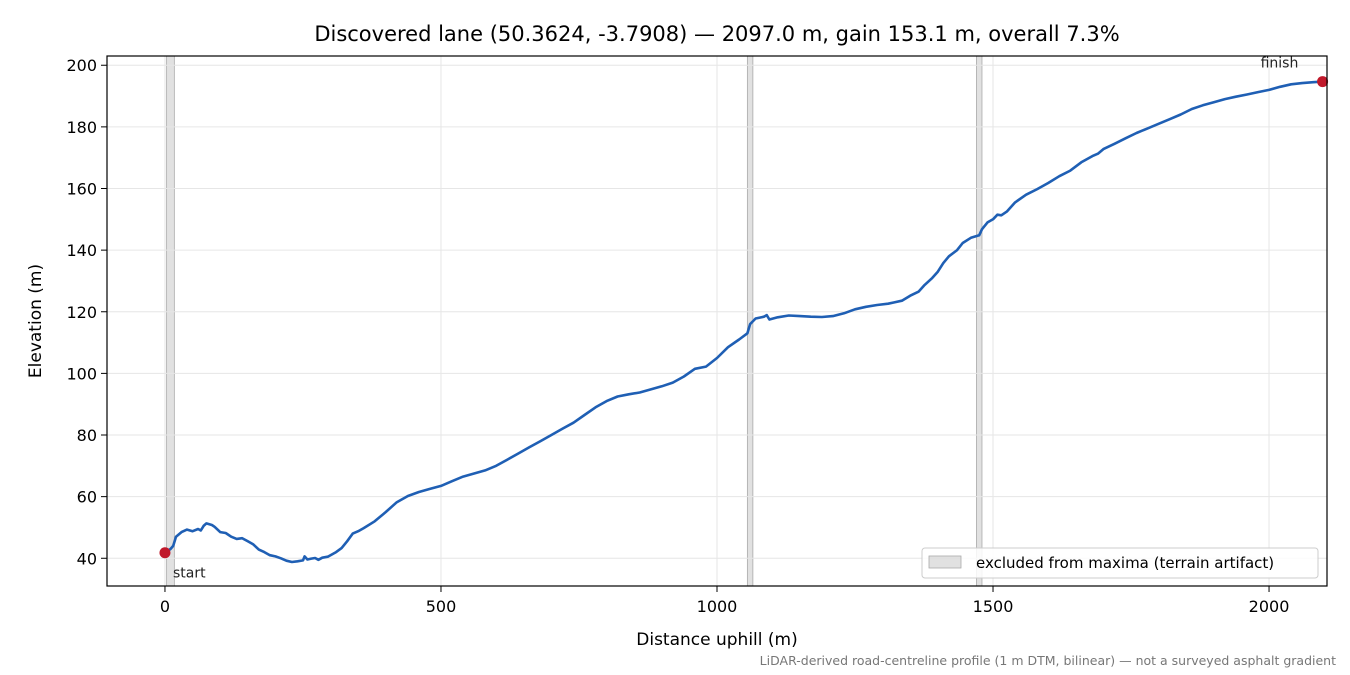 Image resolution: width=1350 pixels, height=675 pixels. Describe the element at coordinates (81, 373) in the screenshot. I see `y-tick-label: 100` at that location.